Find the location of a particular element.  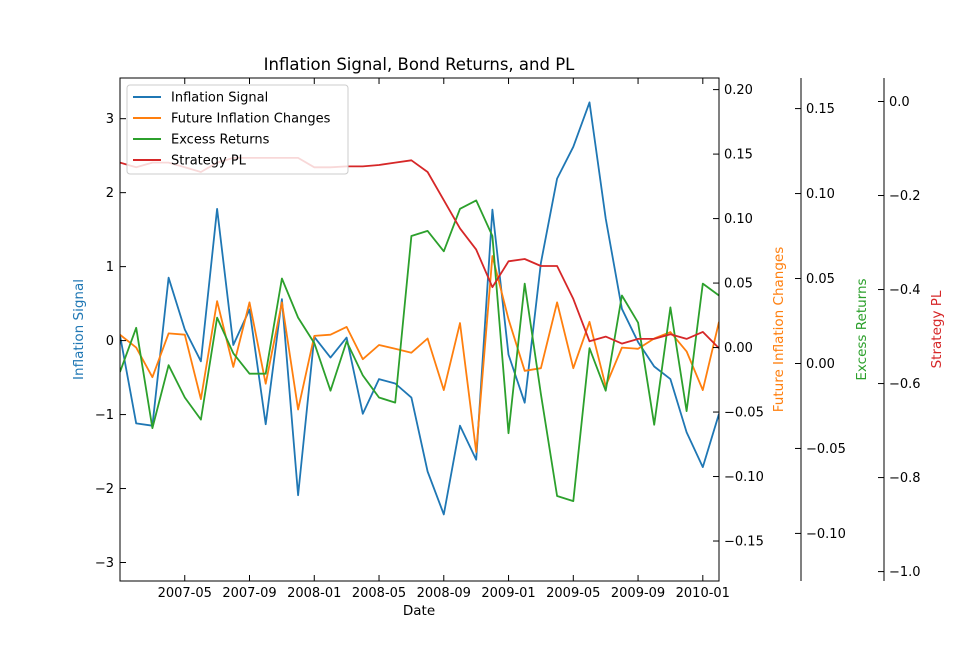

y-tick-label-future: −0.05 is located at coordinates (744, 413).